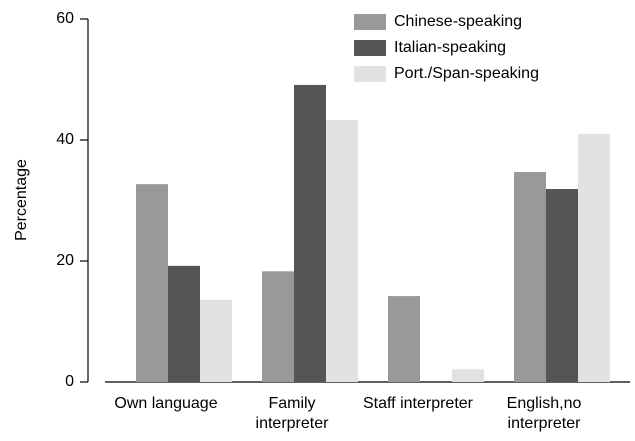 This screenshot has width=635, height=441. Describe the element at coordinates (292, 413) in the screenshot. I see `x-tick-label: Family interpreter` at that location.